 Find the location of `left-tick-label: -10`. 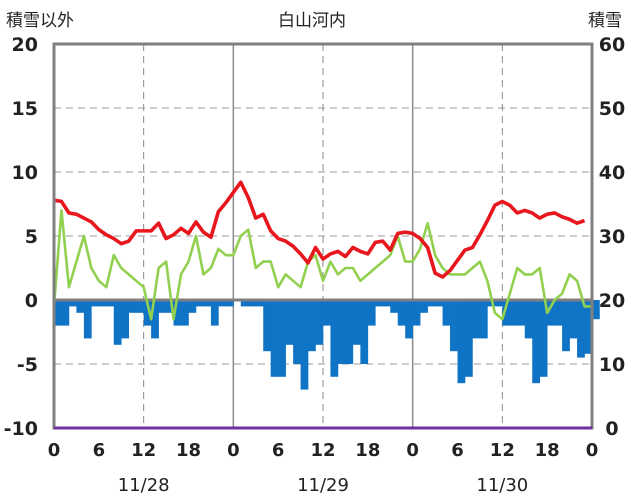

left-tick-label: -10 is located at coordinates (21, 429).